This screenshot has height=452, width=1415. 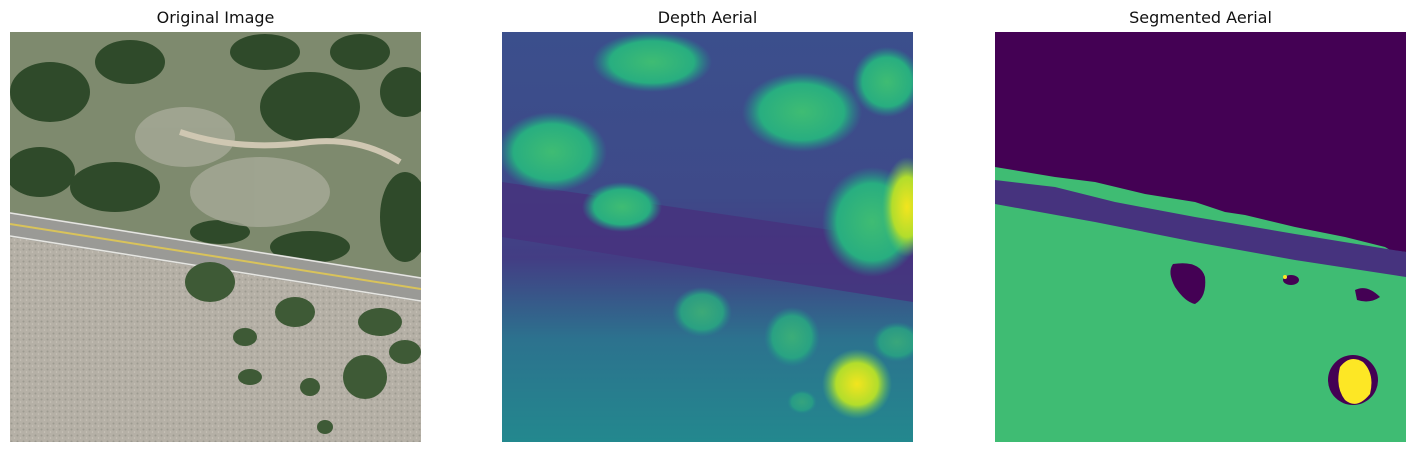 I want to click on panel-title: Depth Aerial, so click(x=707, y=17).